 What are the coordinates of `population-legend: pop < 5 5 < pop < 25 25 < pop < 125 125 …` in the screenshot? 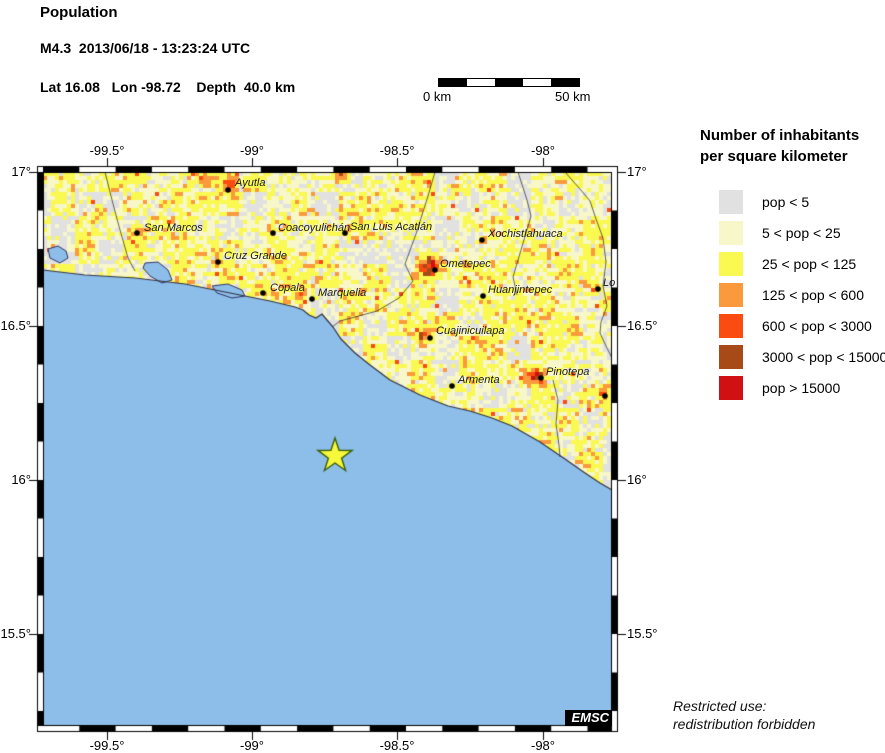 It's located at (802, 298).